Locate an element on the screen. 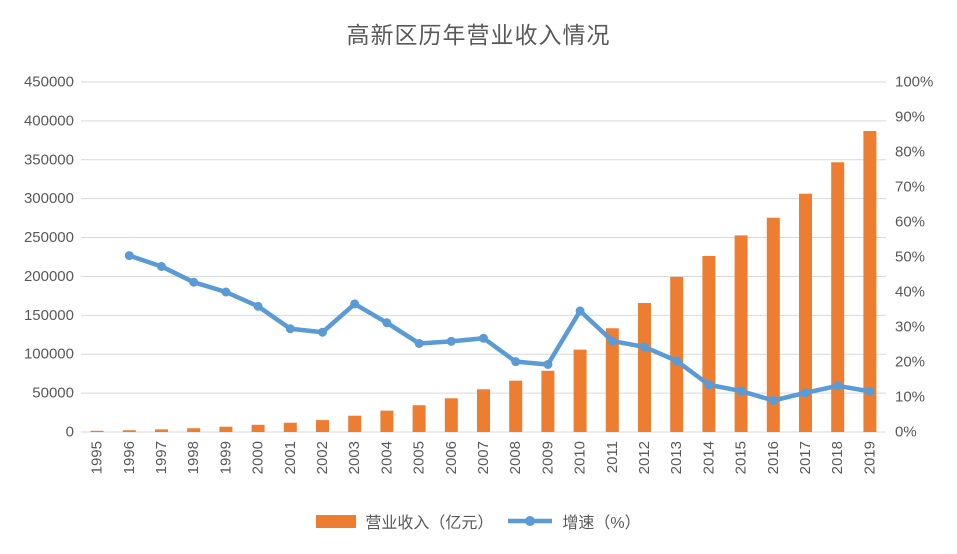 Image resolution: width=957 pixels, height=554 pixels. y-axis-right-tick-label: 0% is located at coordinates (906, 432).